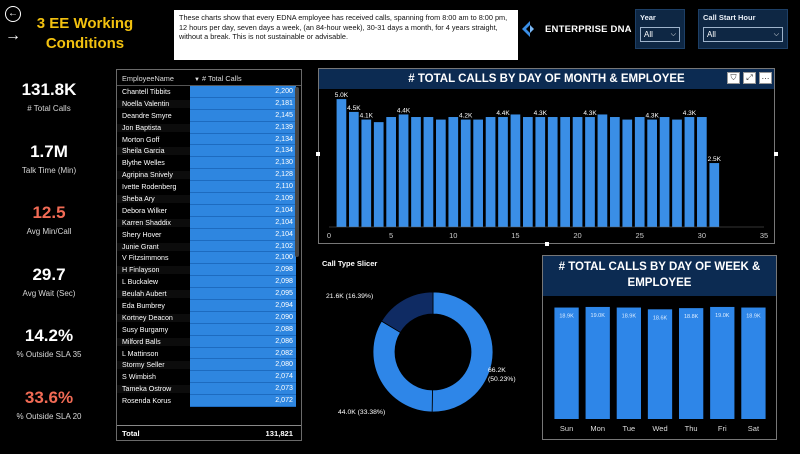 This screenshot has width=800, height=454. What do you see at coordinates (743, 34) in the screenshot?
I see `hour-dropdown: All ⌵` at bounding box center [743, 34].